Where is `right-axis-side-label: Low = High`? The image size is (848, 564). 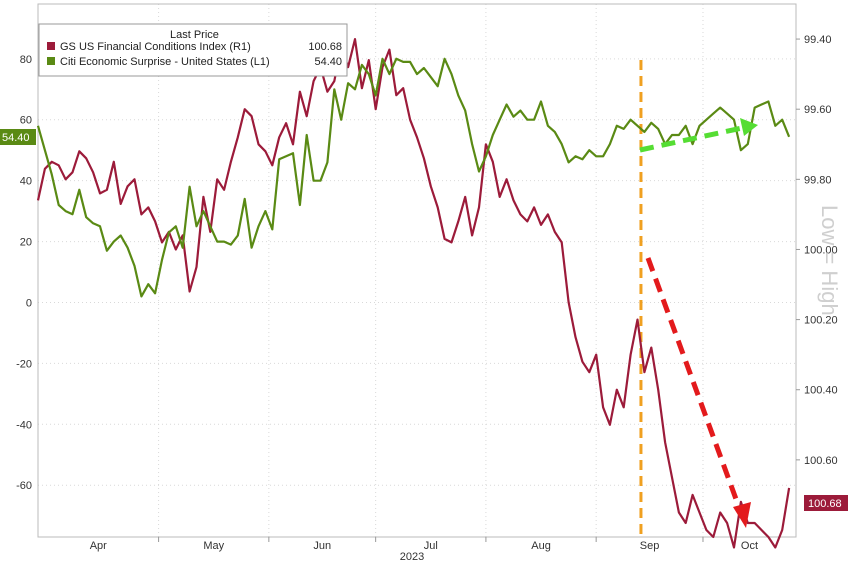 right-axis-side-label: Low = High is located at coordinates (829, 260).